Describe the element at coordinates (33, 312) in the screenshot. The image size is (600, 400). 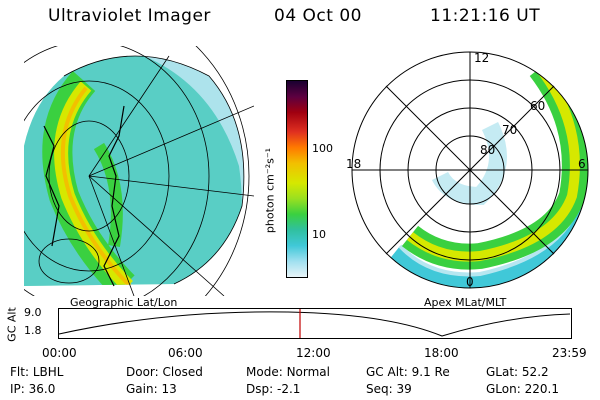
I see `orbit-y-tick-9: 9.0` at that location.